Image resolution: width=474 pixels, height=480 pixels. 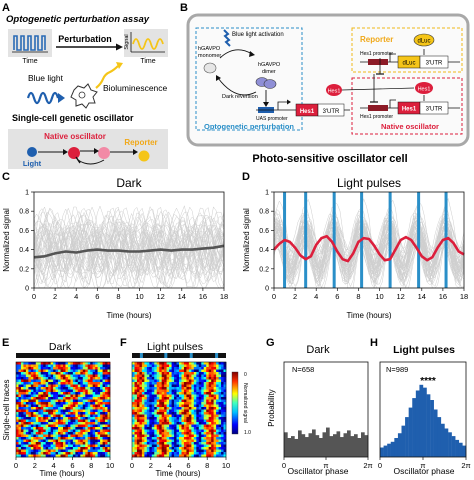 I want to click on x-tick-label: 6, so click(x=72, y=465).